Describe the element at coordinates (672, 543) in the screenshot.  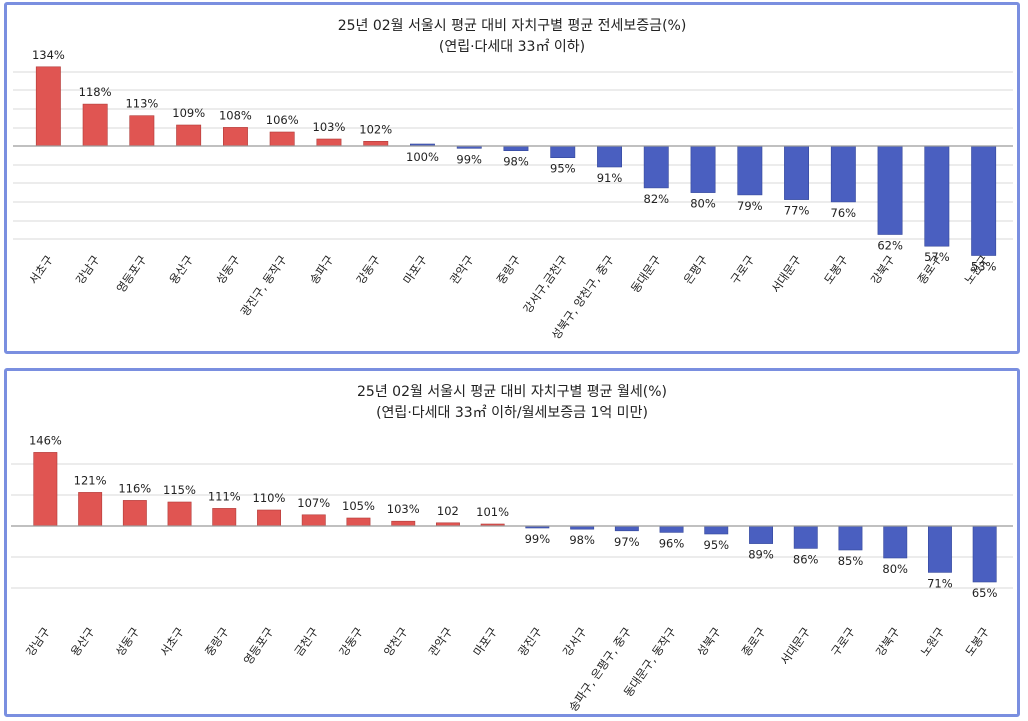
I see `data-label: 96%` at that location.